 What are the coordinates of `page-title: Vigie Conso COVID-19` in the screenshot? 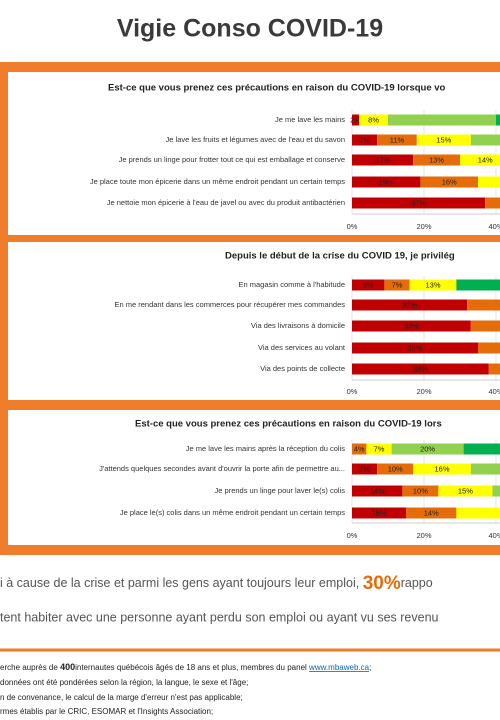 It's located at (250, 29).